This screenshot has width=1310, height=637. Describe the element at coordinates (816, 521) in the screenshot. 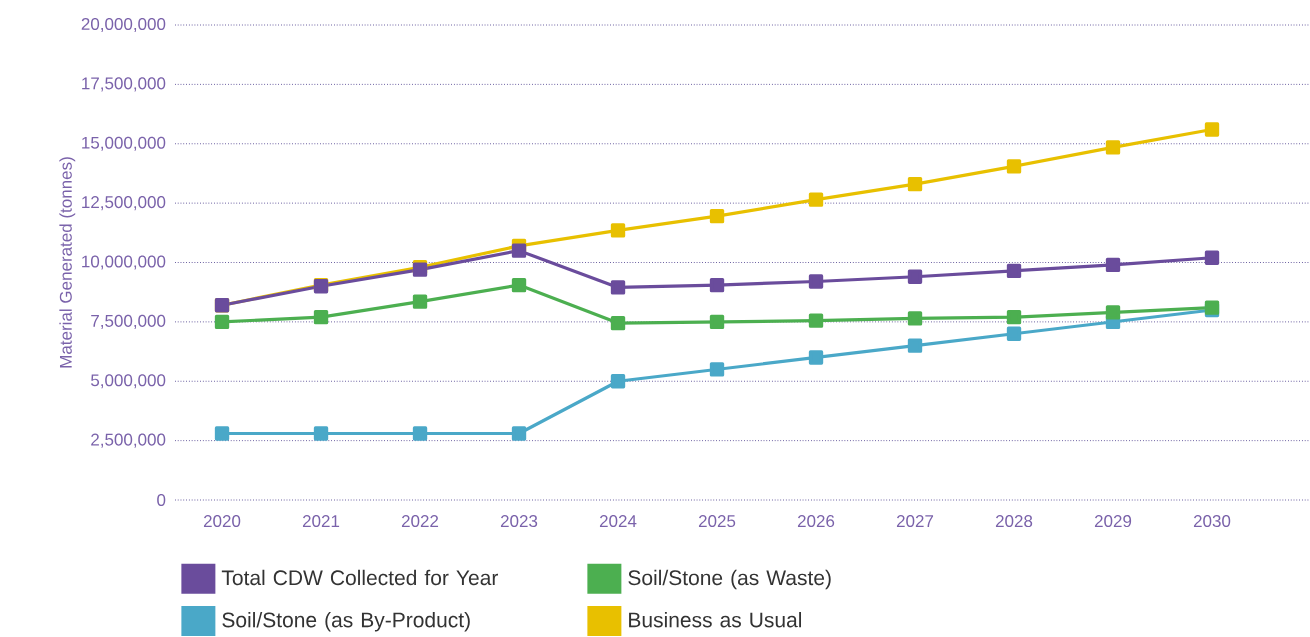

I see `x-tick-label: 2026` at that location.